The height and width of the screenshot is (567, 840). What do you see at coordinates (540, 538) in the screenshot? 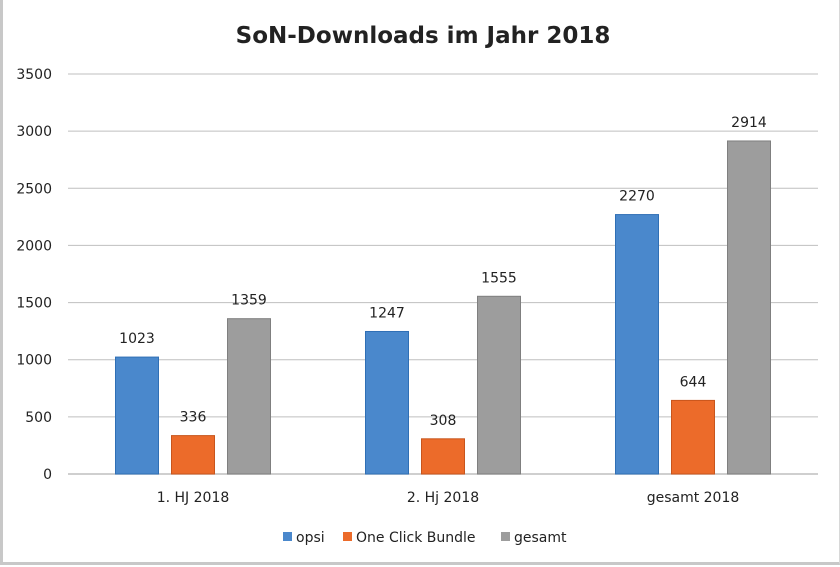
I see `legend-label: gesamt` at bounding box center [540, 538].